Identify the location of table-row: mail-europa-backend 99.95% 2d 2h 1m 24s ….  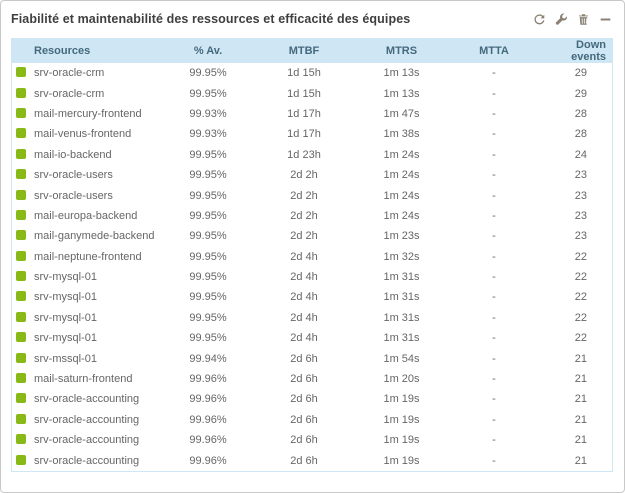
(312, 216).